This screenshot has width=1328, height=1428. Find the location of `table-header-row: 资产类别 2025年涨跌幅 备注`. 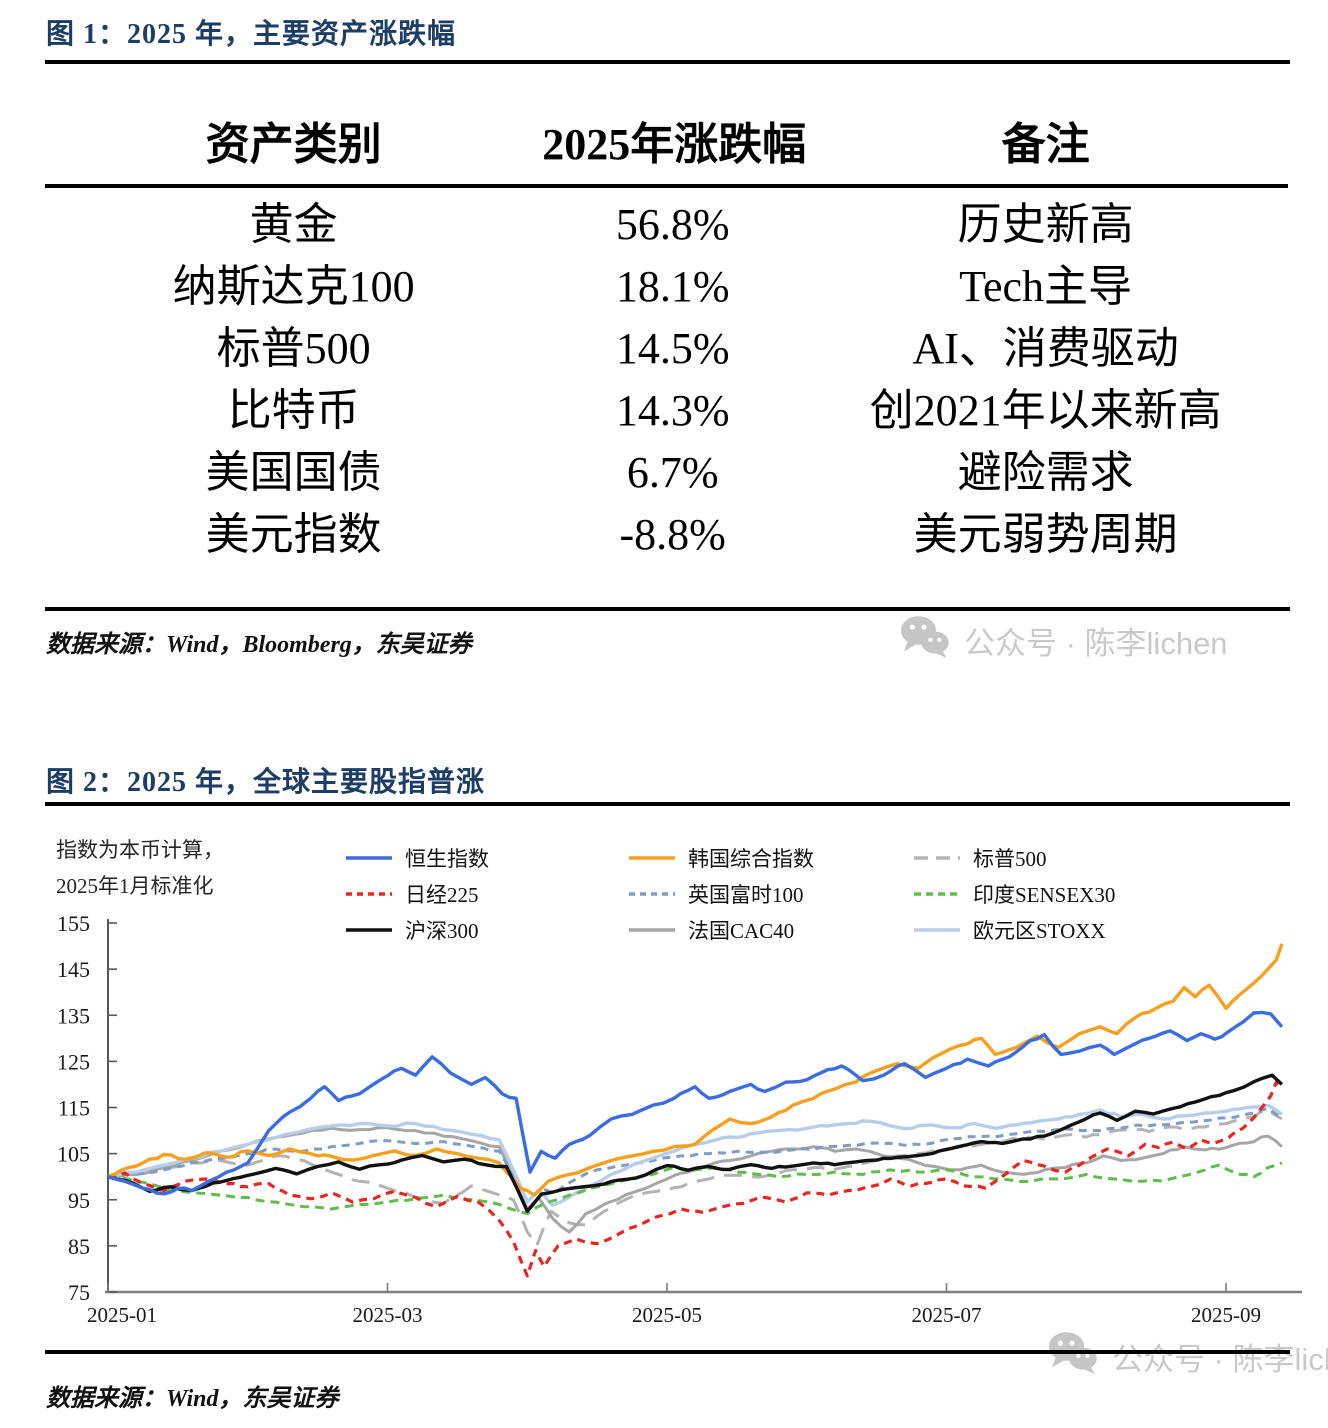

table-header-row: 资产类别 2025年涨跌幅 备注 is located at coordinates (666, 145).